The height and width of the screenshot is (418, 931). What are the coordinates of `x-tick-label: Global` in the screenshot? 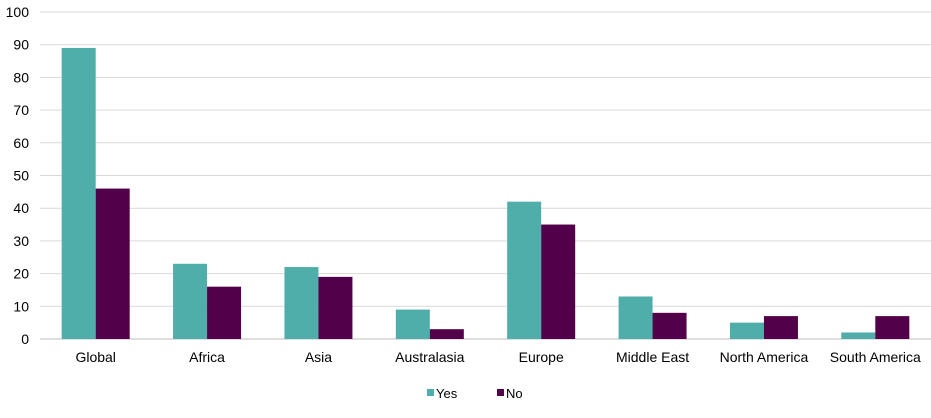 It's located at (95, 357).